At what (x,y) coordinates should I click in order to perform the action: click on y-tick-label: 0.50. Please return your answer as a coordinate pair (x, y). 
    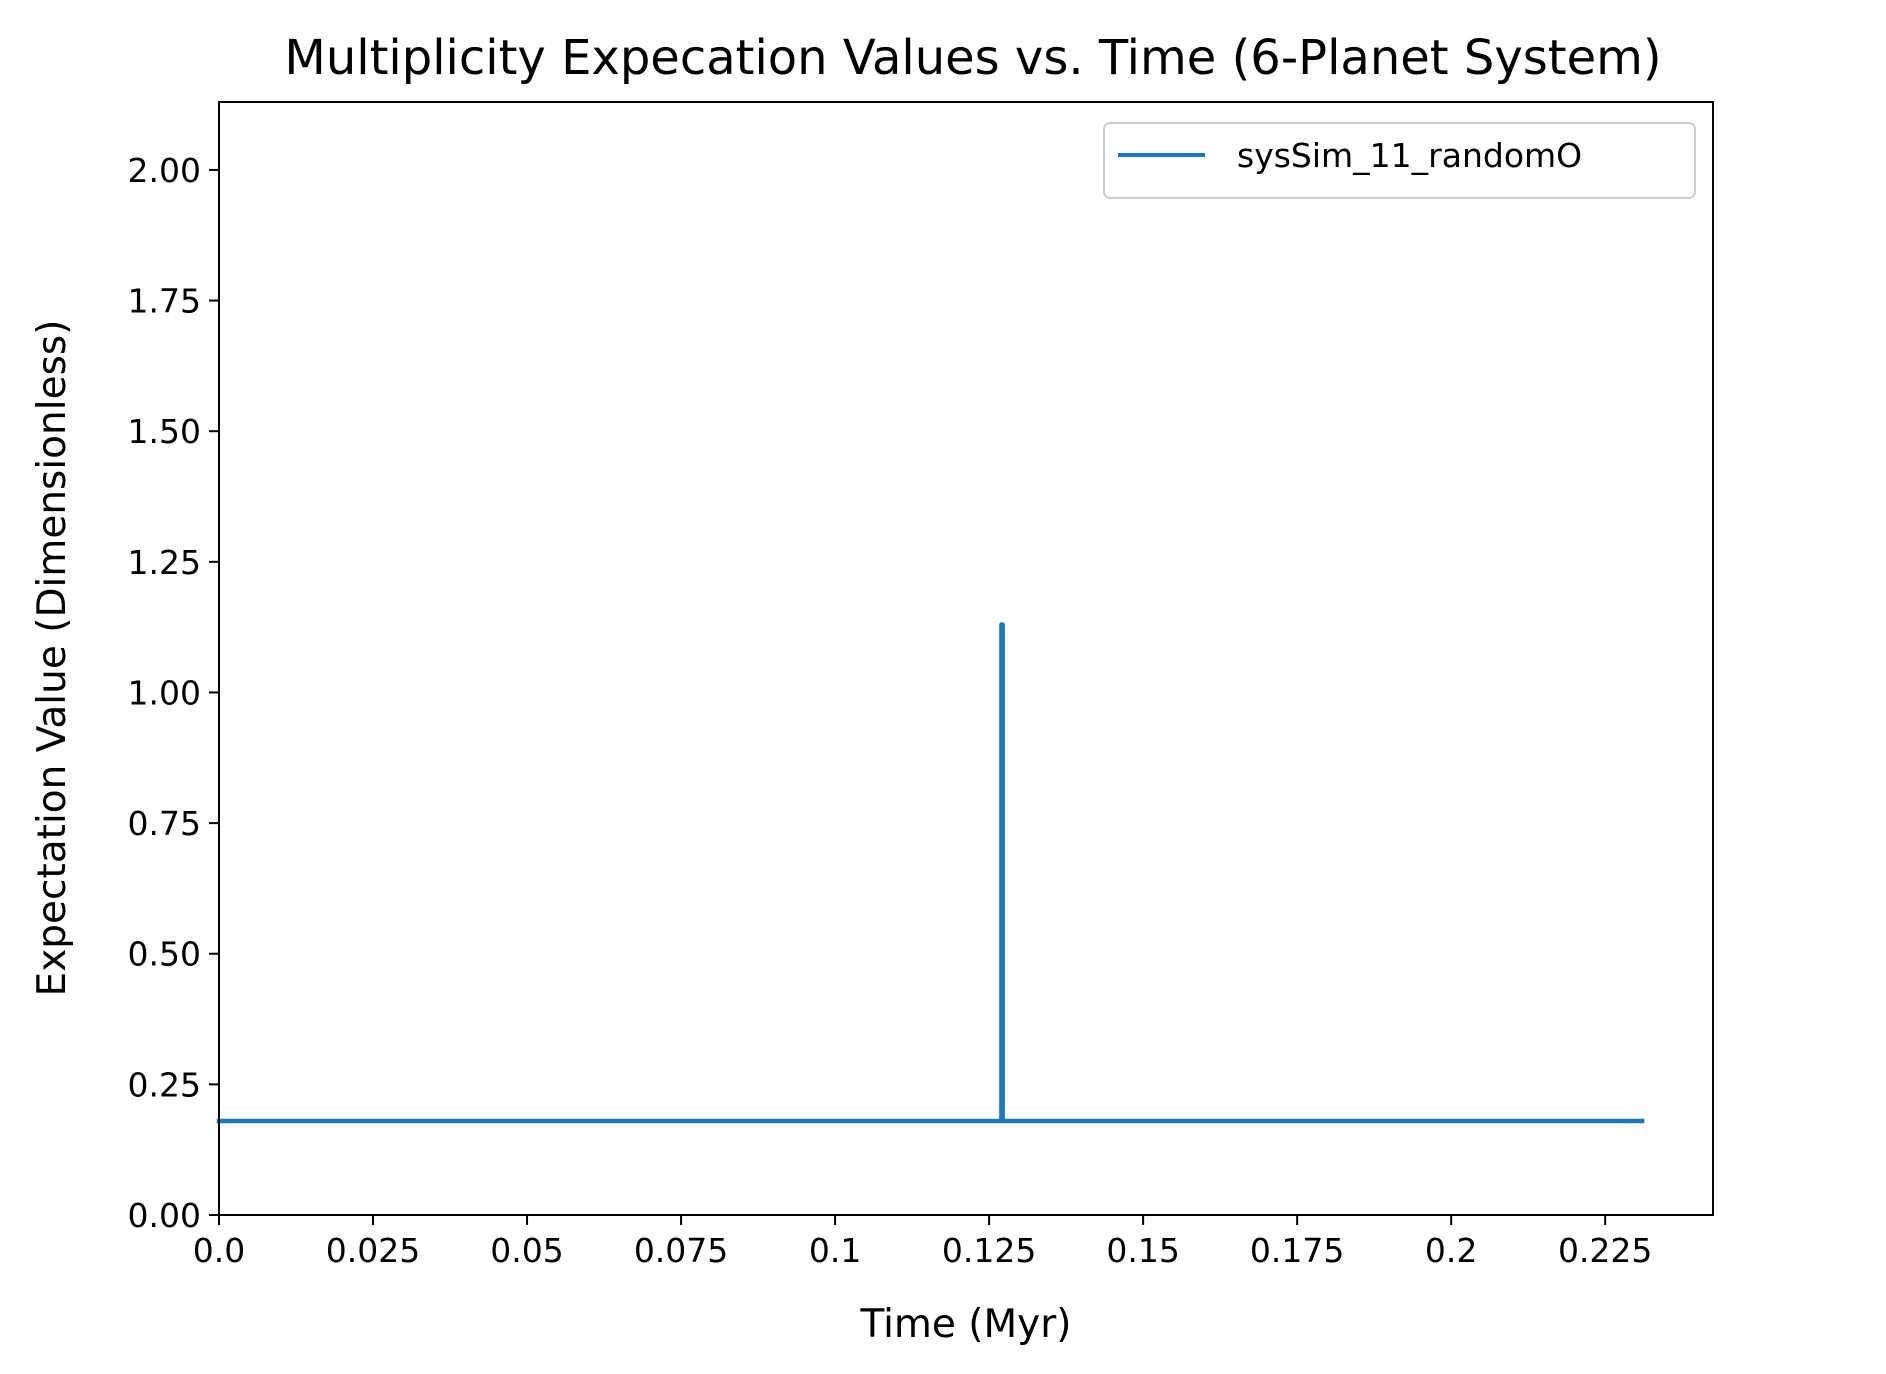
    Looking at the image, I should click on (164, 954).